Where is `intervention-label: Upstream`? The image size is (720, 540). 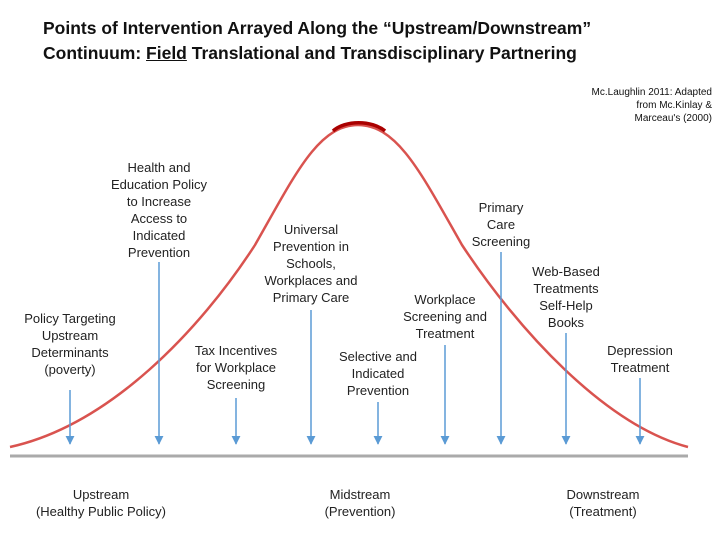
intervention-label: Upstream is located at coordinates (70, 335).